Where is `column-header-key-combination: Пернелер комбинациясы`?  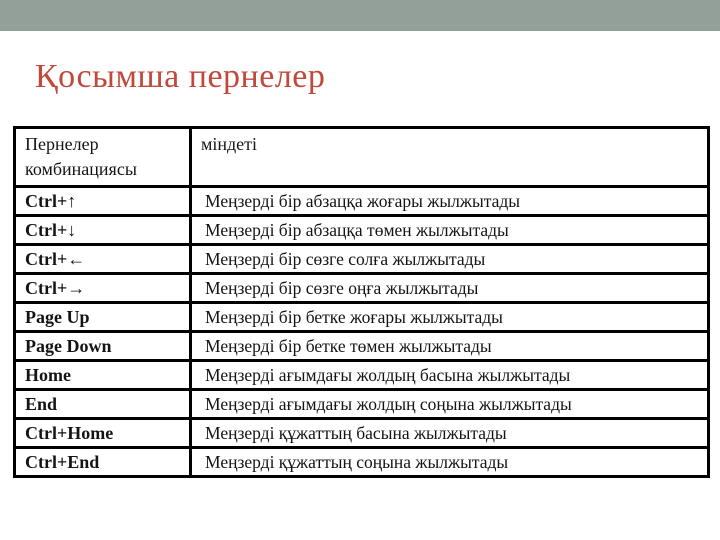 column-header-key-combination: Пернелер комбинациясы is located at coordinates (102, 157).